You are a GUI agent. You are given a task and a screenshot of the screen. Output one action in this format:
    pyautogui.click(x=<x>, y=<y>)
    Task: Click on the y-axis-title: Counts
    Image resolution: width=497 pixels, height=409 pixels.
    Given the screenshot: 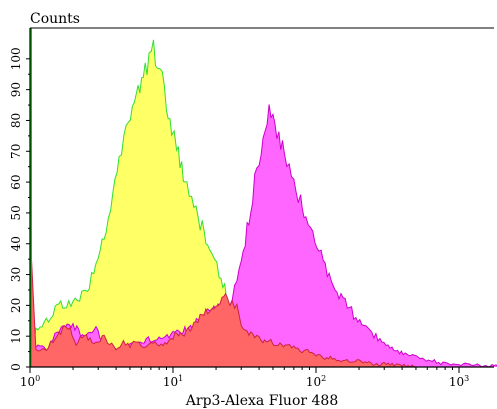 What is the action you would take?
    pyautogui.click(x=55, y=19)
    